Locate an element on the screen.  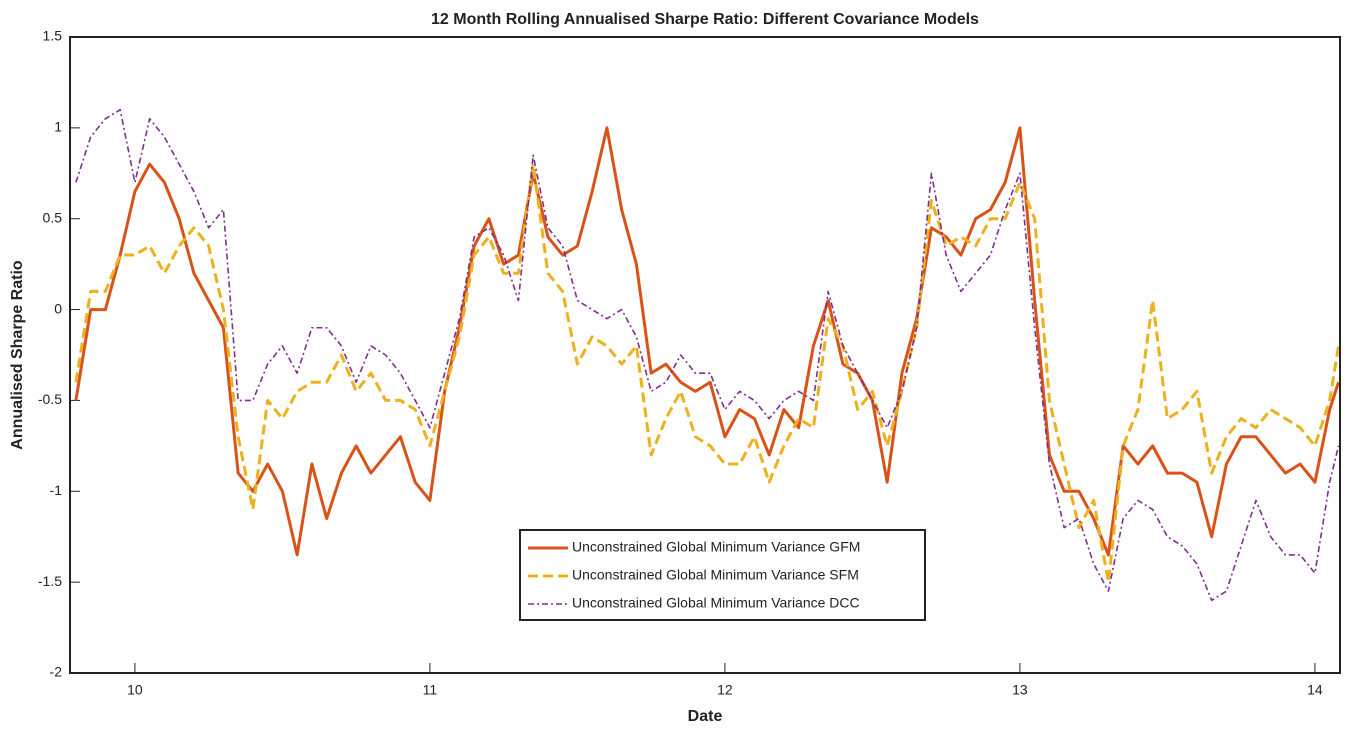
y-tick-label: 0.5 is located at coordinates (53, 217).